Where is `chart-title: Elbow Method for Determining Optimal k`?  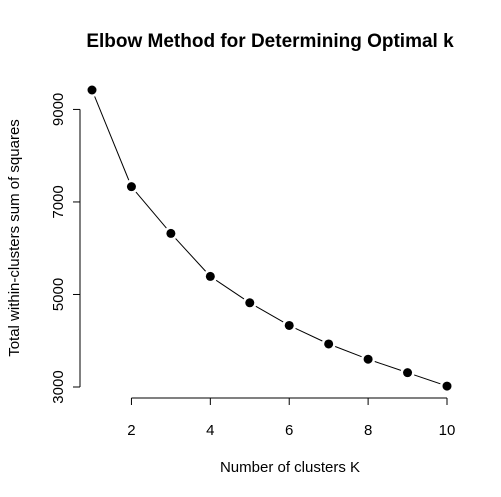
chart-title: Elbow Method for Determining Optimal k is located at coordinates (270, 41).